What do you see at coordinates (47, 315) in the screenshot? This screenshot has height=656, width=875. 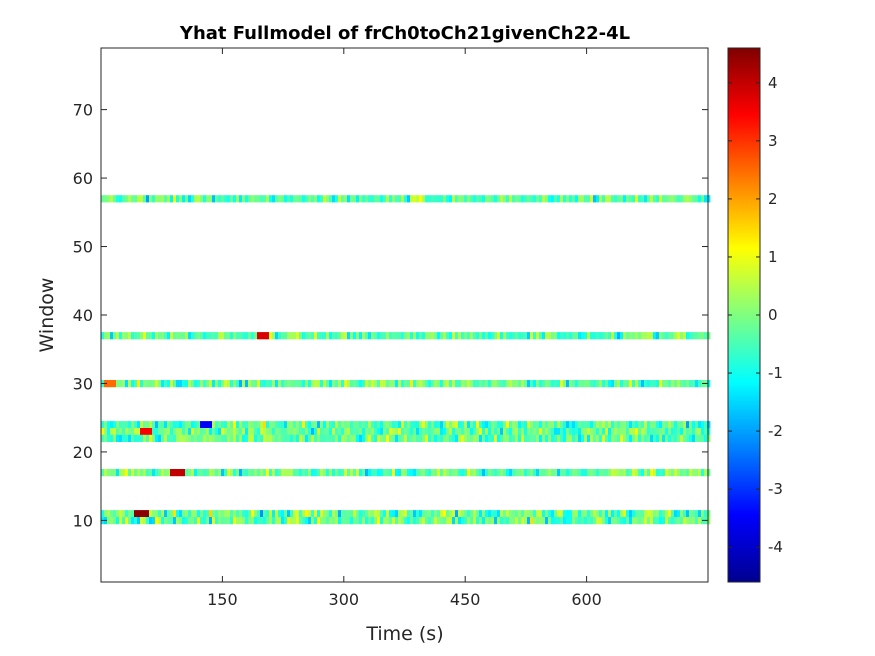 I see `y-axis-label: Window` at bounding box center [47, 315].